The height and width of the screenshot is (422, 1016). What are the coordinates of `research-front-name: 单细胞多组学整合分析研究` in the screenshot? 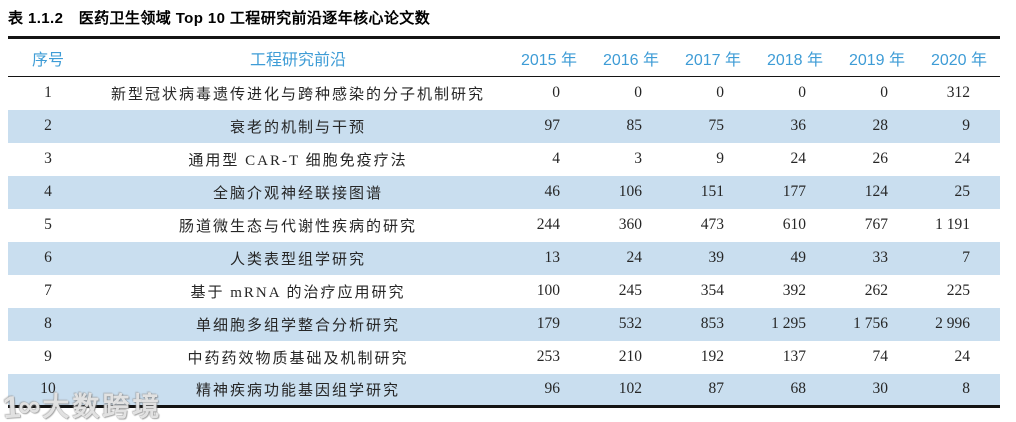 It's located at (297, 325).